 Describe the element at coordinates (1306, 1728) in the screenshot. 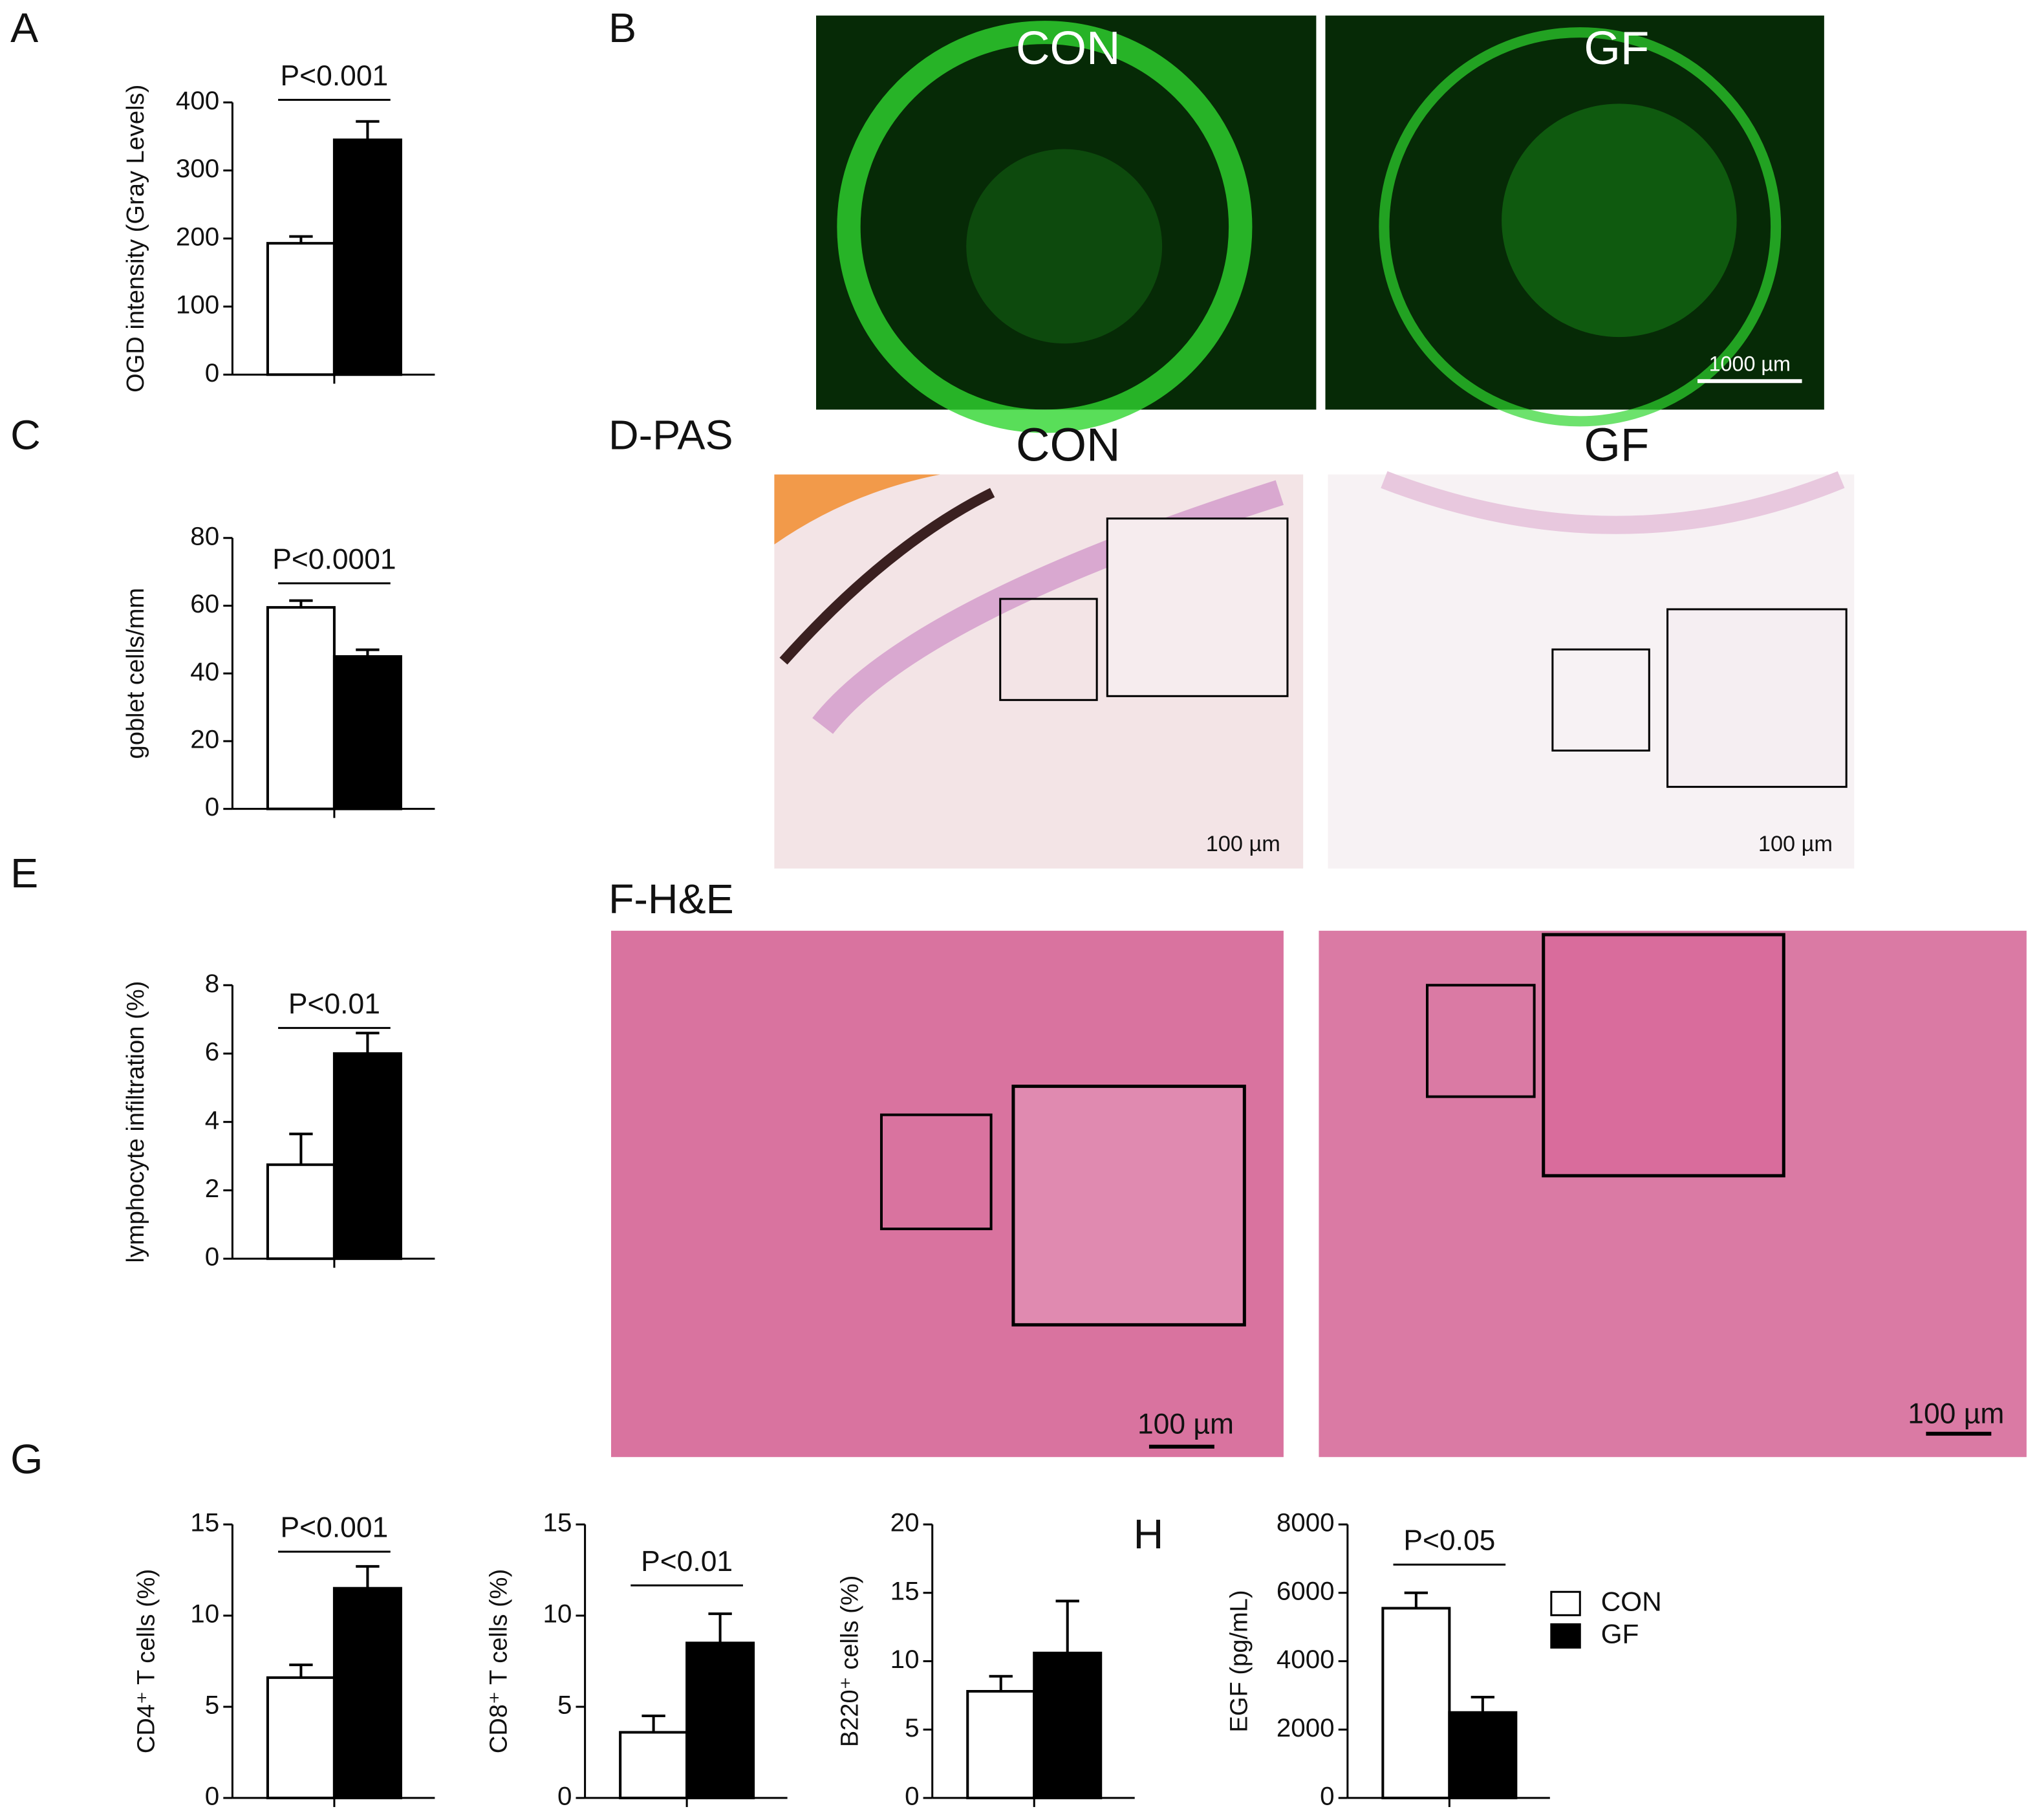

I see `y-tick-label: 2000` at that location.